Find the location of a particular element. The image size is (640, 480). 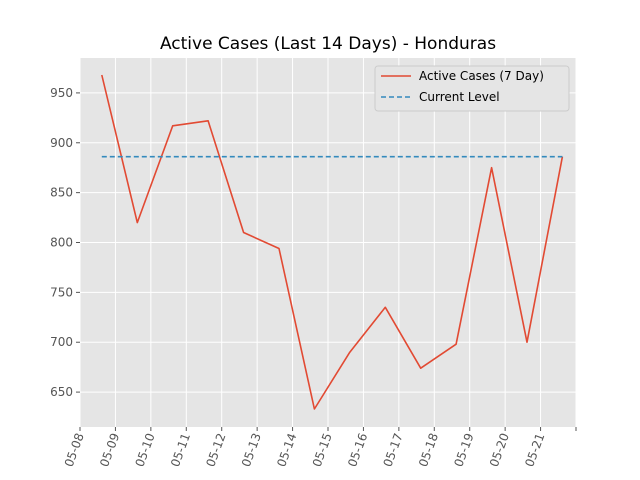

y-tick-label: 650 is located at coordinates (61, 392).